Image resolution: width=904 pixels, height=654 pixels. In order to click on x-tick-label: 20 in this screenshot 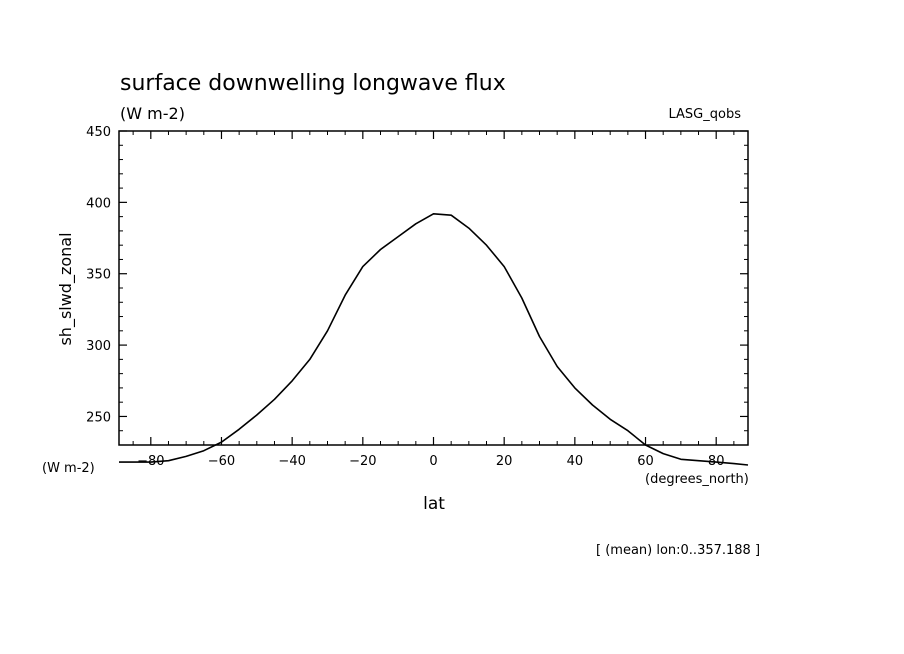, I will do `click(504, 461)`.